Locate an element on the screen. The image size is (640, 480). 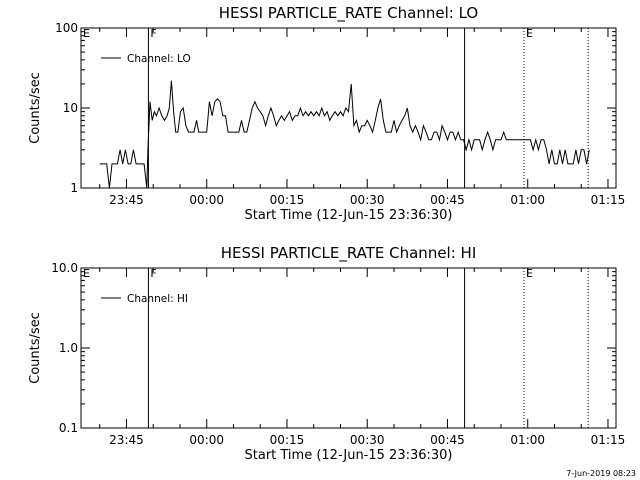
y-tick-label: 100 is located at coordinates (66, 28).